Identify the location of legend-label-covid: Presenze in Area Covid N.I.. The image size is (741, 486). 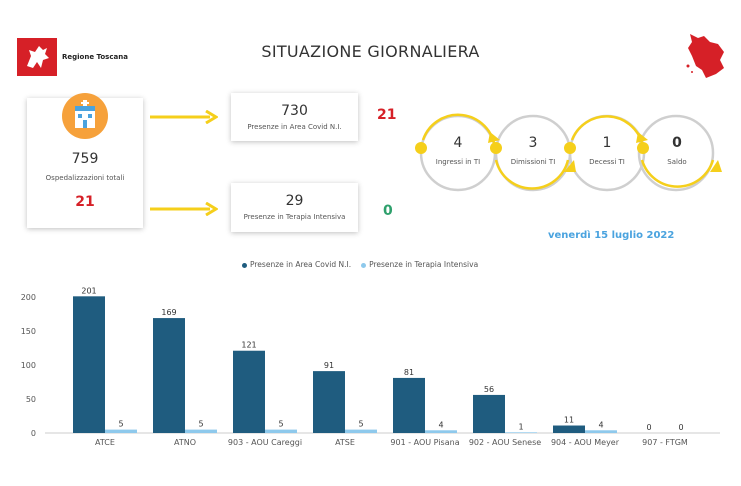
(301, 264).